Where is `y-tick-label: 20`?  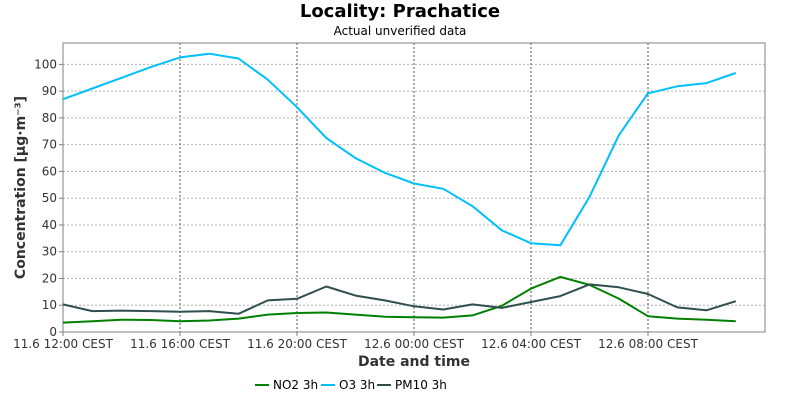
y-tick-label: 20 is located at coordinates (49, 278).